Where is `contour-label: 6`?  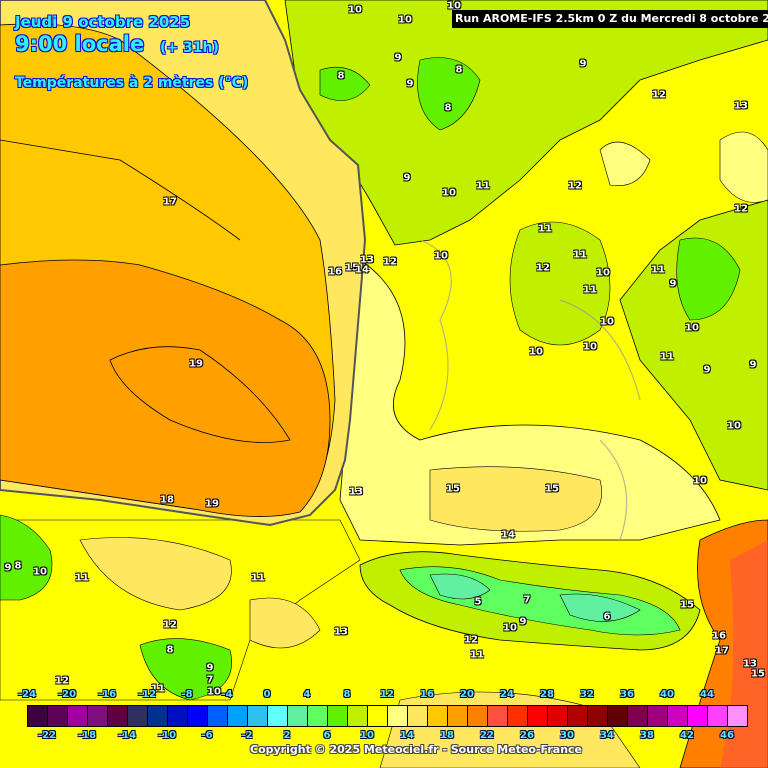 contour-label: 6 is located at coordinates (607, 617).